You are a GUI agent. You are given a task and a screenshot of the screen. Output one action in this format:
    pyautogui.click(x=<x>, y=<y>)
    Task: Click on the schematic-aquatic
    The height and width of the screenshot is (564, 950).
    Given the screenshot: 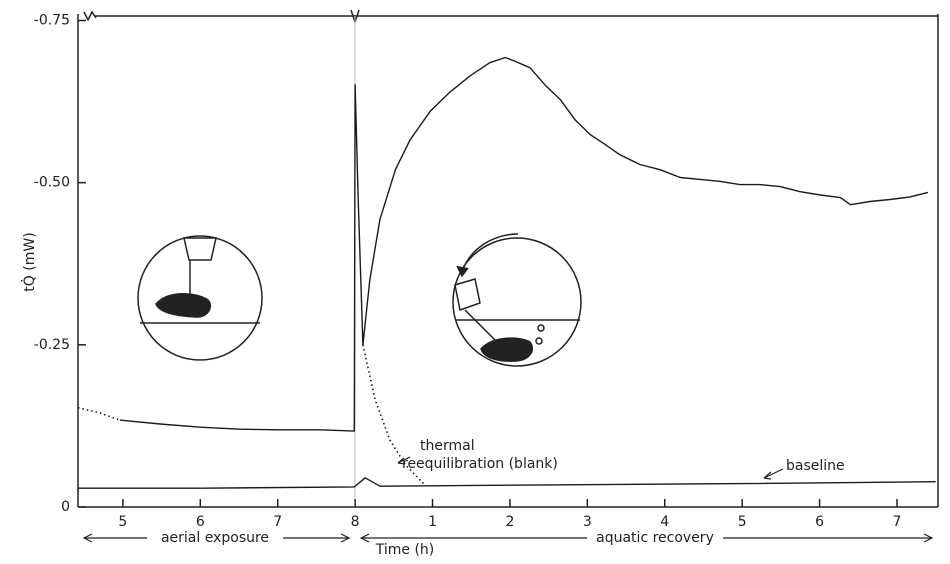 What is the action you would take?
    pyautogui.click(x=517, y=300)
    